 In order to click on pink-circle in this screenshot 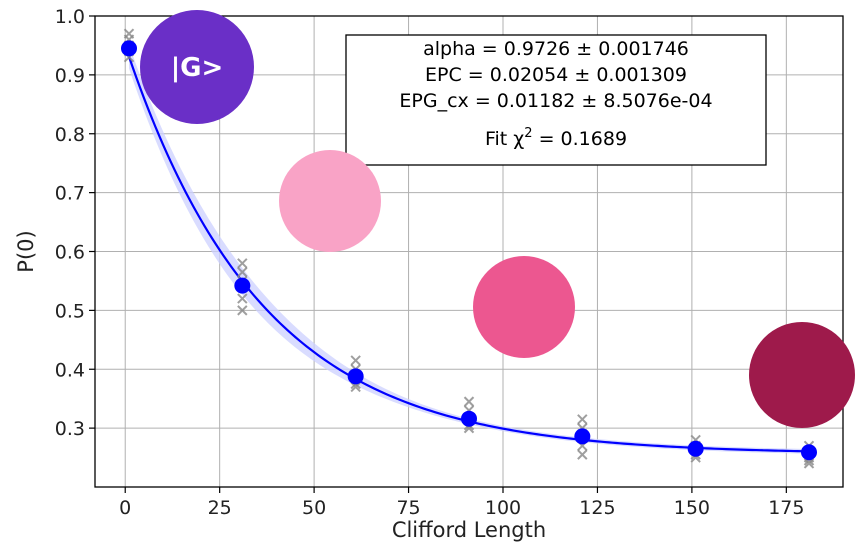, I will do `click(330, 201)`.